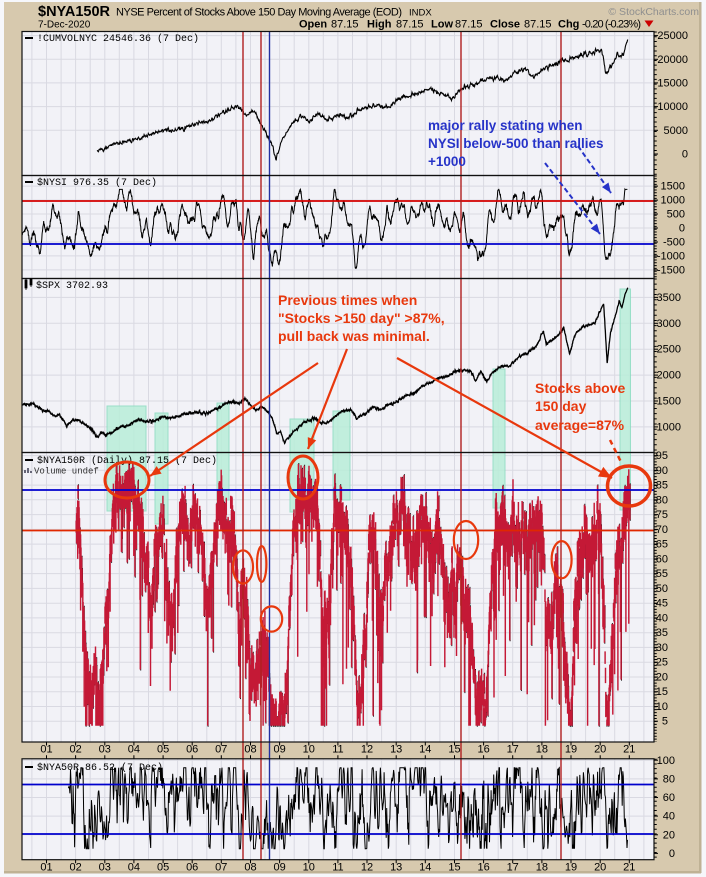 Image resolution: width=706 pixels, height=877 pixels. What do you see at coordinates (662, 648) in the screenshot?
I see `svg-text: 30` at bounding box center [662, 648].